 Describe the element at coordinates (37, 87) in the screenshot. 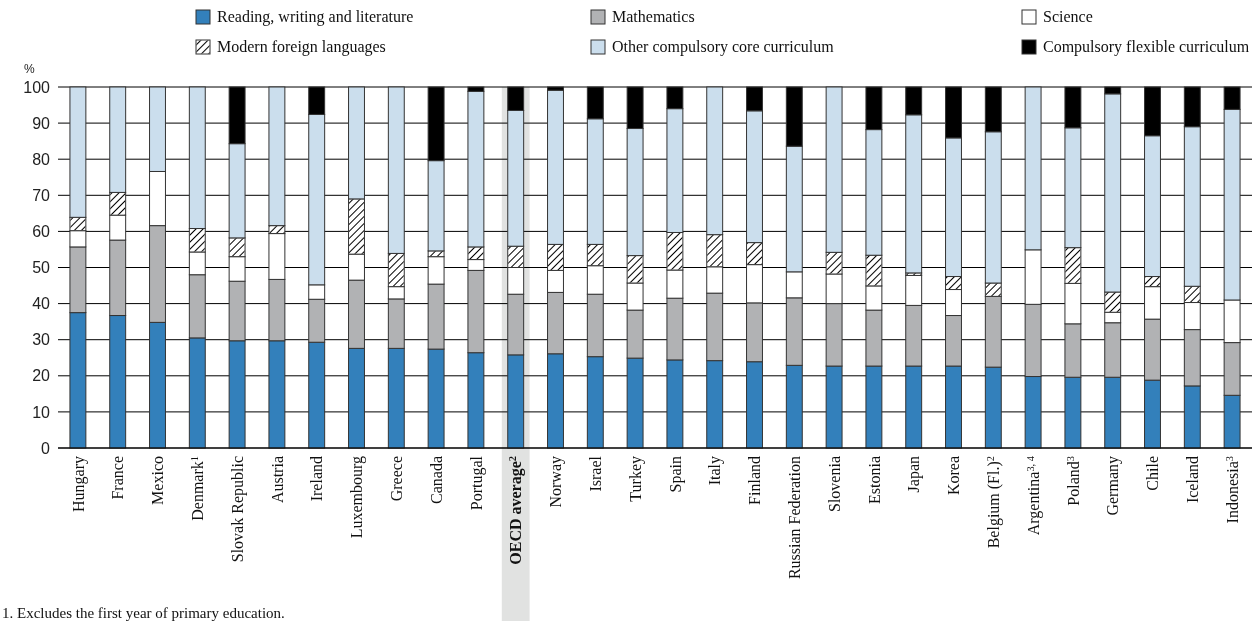

I see `y-tick-label: 100` at that location.